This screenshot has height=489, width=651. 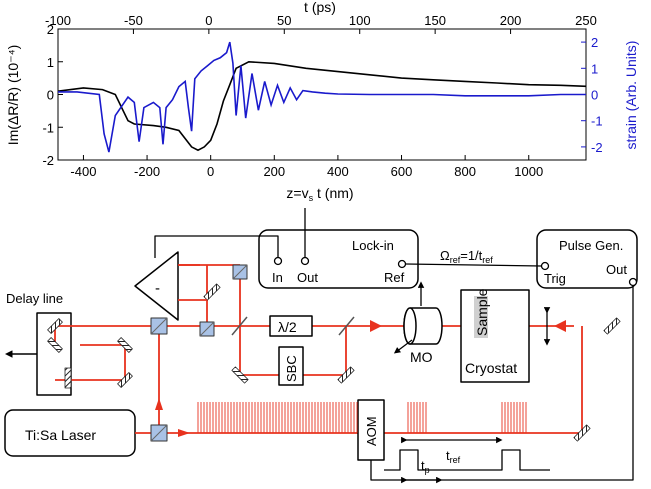 I want to click on tp-label: tp, so click(x=425, y=466).